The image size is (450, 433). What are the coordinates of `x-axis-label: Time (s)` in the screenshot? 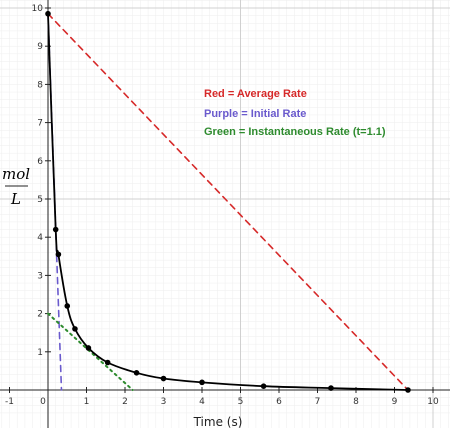 It's located at (218, 421).